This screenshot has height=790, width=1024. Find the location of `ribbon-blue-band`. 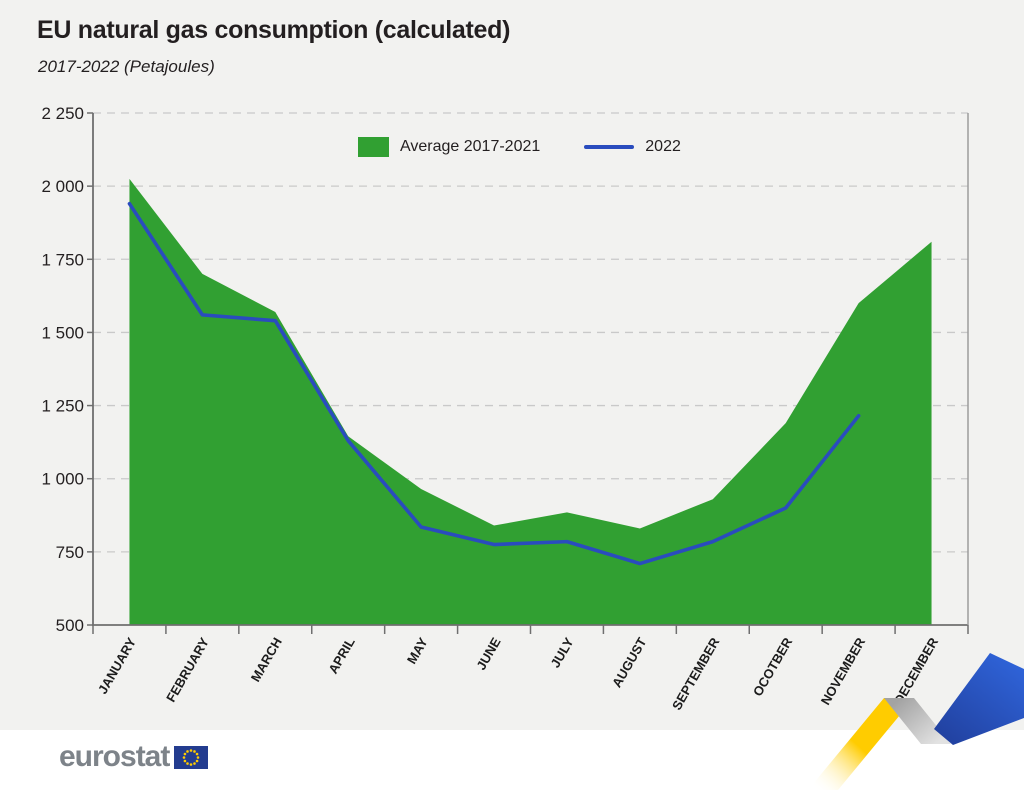

ribbon-blue-band is located at coordinates (979, 699).